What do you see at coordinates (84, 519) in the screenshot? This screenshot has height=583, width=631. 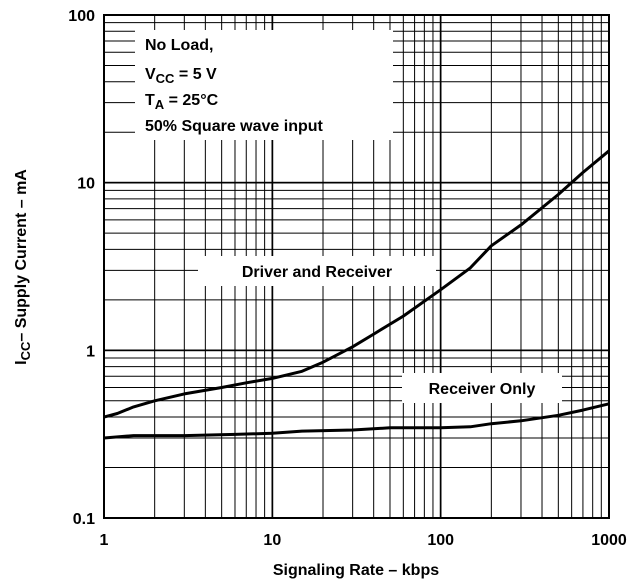 I see `y-tick-label: 0.1` at bounding box center [84, 519].